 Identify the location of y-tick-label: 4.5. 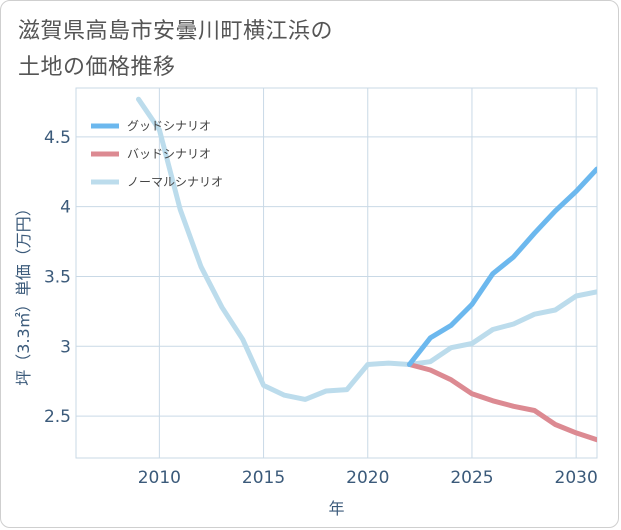
(57, 138).